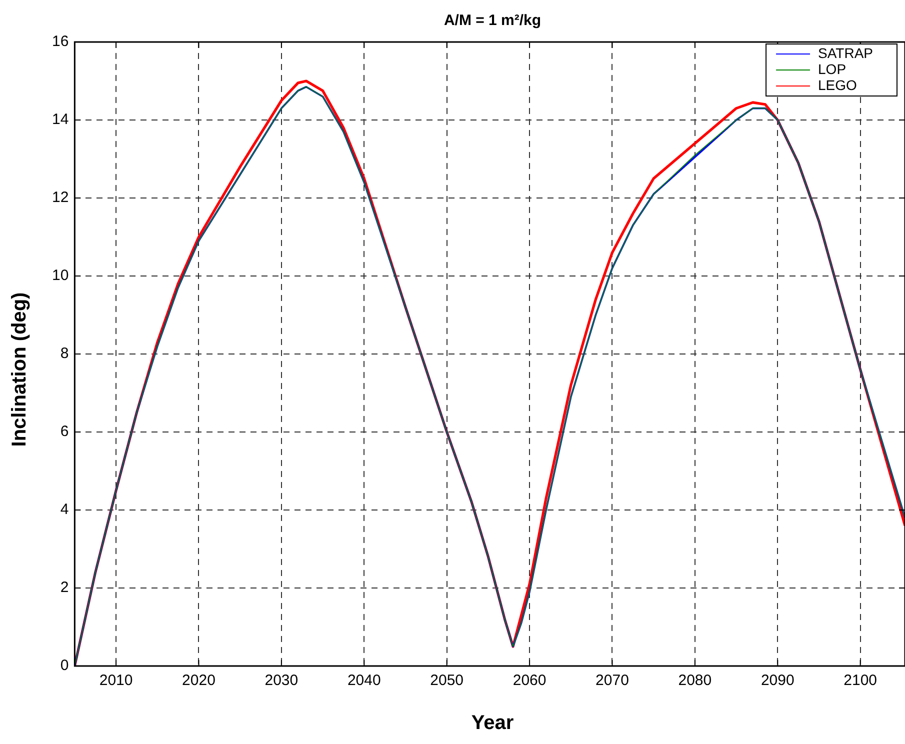 The width and height of the screenshot is (905, 744). What do you see at coordinates (60, 275) in the screenshot?
I see `y-tick-label: 10` at bounding box center [60, 275].